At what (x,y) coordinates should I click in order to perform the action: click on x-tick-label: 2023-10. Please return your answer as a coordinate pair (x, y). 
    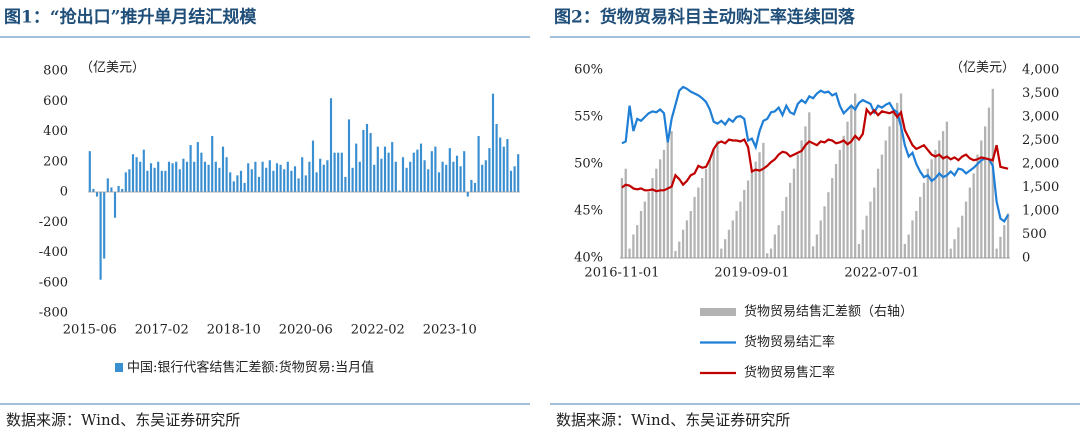
    Looking at the image, I should click on (450, 330).